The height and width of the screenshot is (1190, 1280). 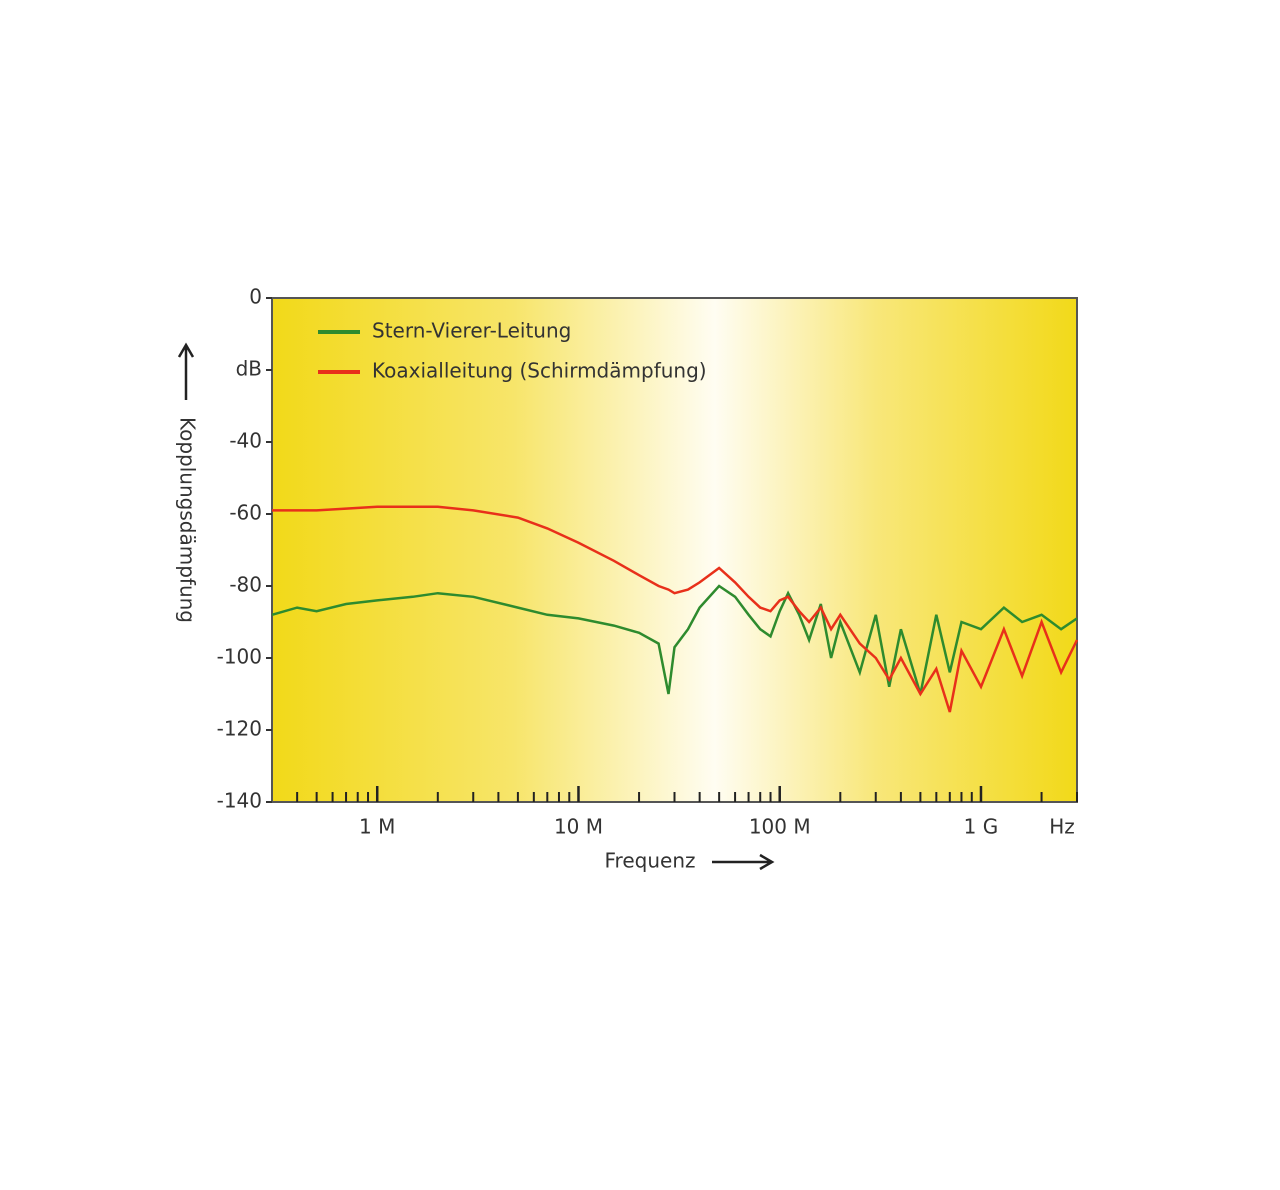 I want to click on y-tick-label: -120, so click(x=239, y=729).